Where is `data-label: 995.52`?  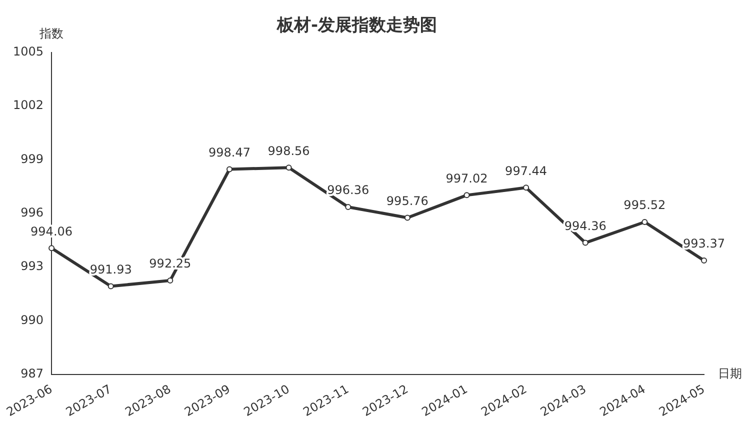
data-label: 995.52 is located at coordinates (645, 205).